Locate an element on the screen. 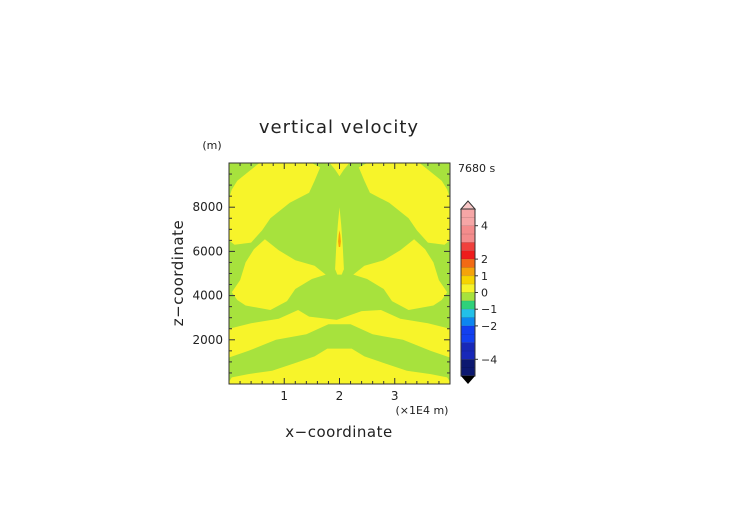 This screenshot has height=532, width=752. x-unit-label: (×1E4 m) is located at coordinates (422, 410).